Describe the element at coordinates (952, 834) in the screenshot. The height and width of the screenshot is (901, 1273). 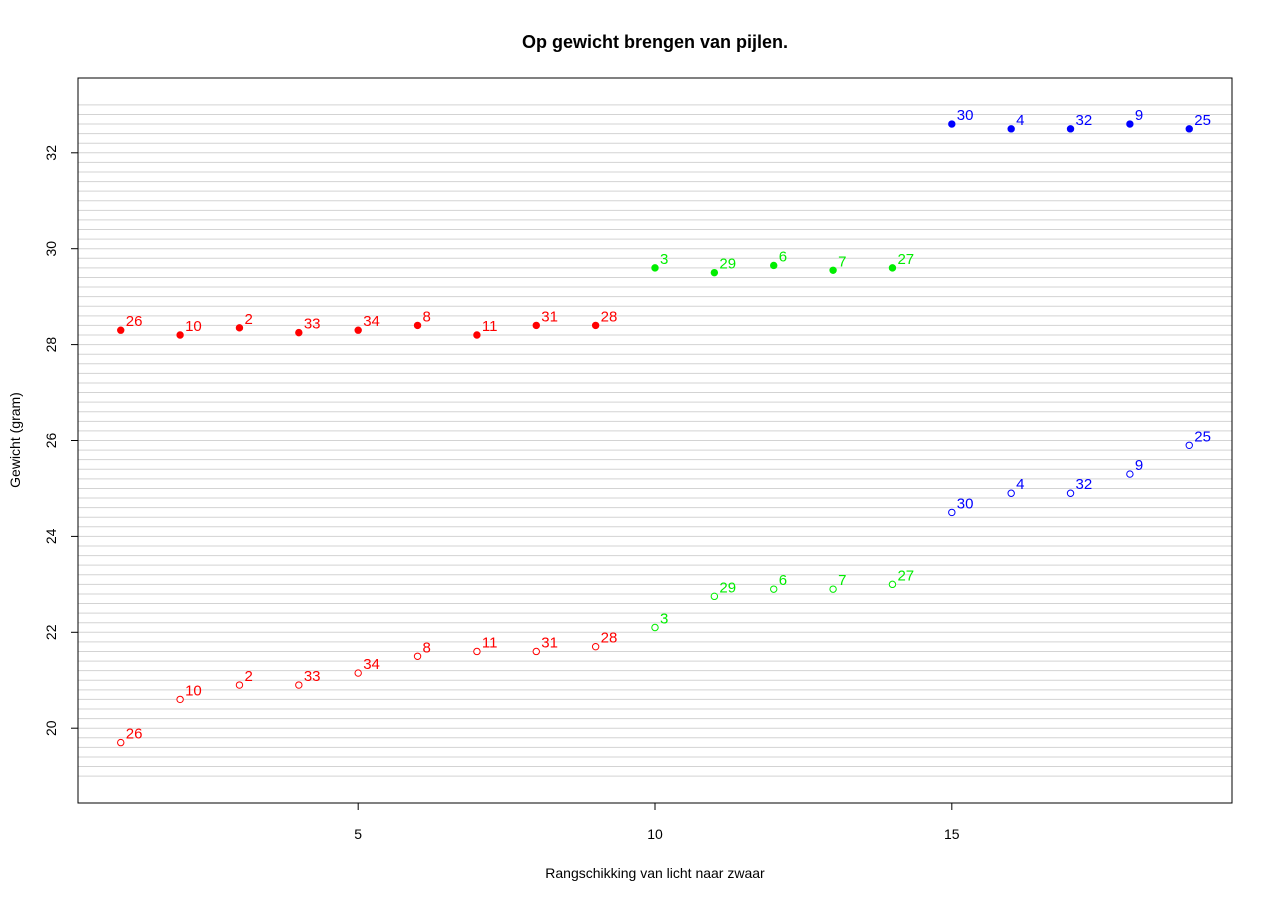
I see `x-tick-label: 15` at that location.